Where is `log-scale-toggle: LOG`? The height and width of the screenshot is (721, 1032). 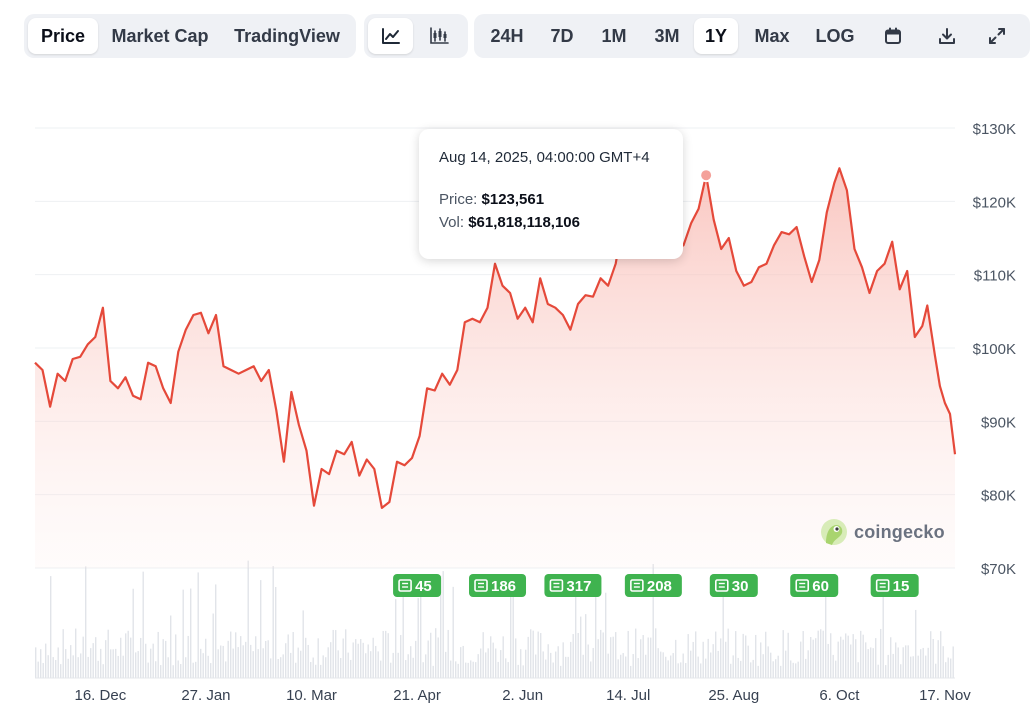
log-scale-toggle: LOG is located at coordinates (835, 35).